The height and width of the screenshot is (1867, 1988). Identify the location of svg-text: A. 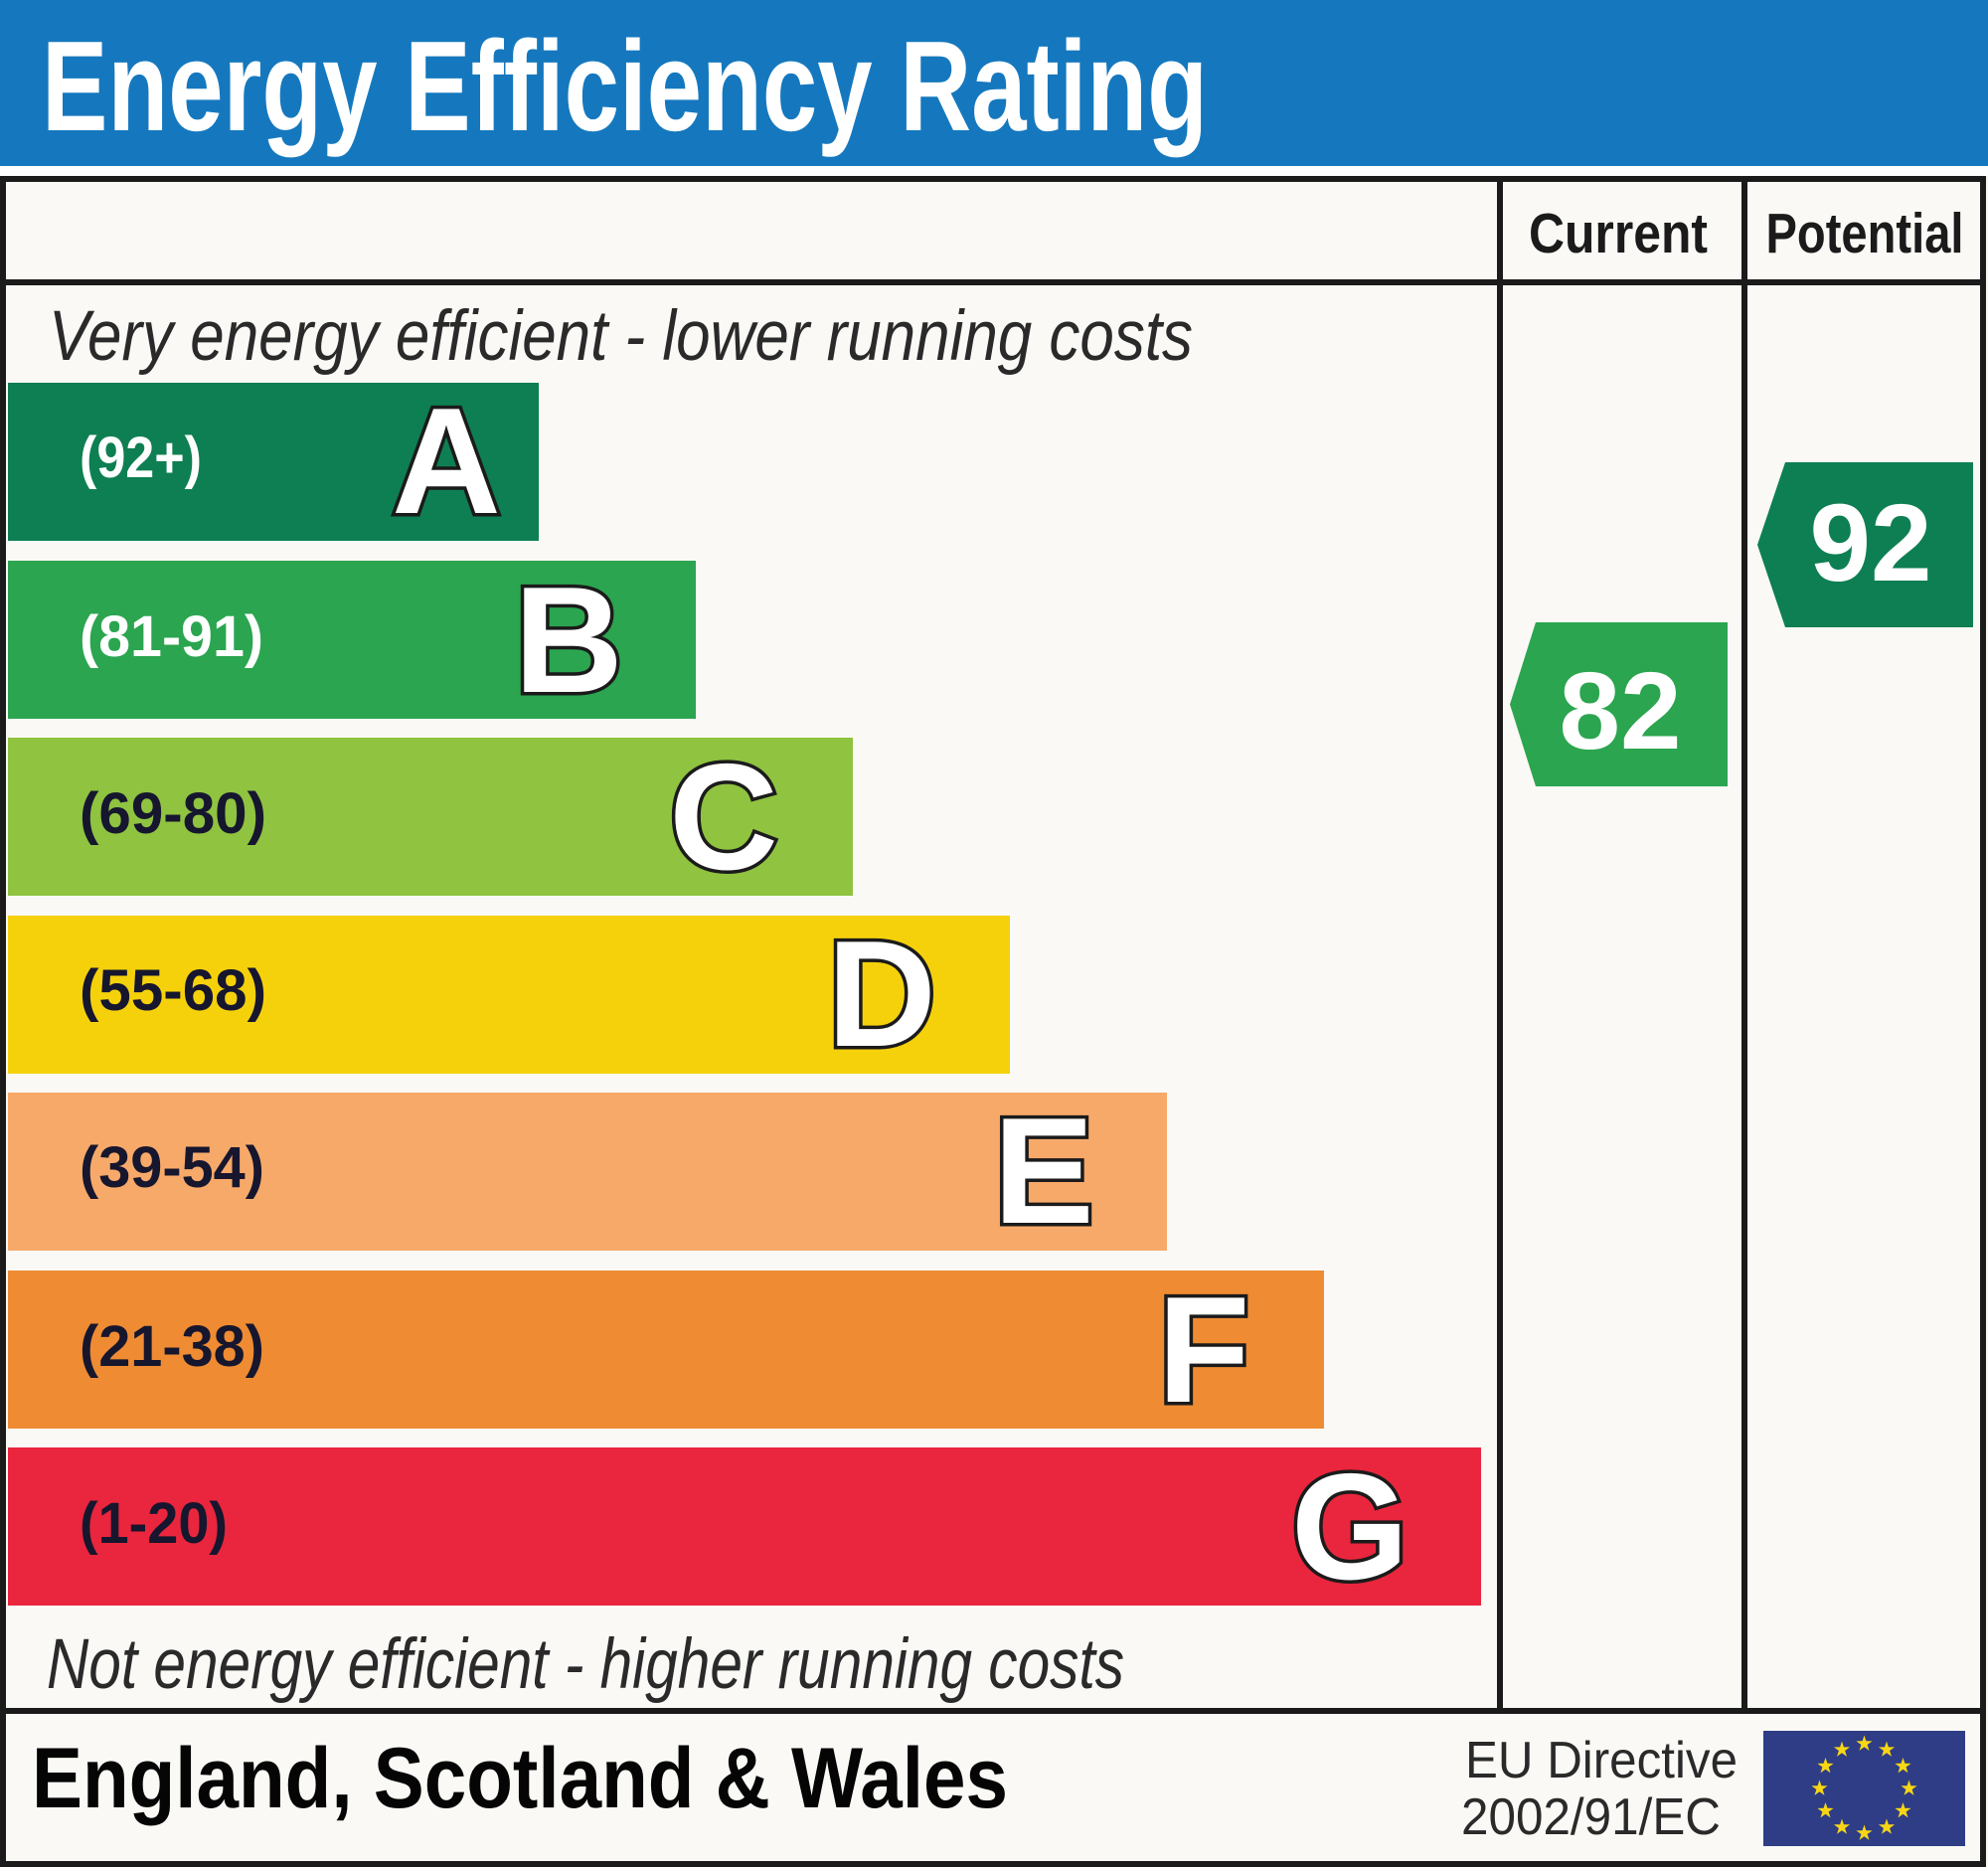
(446, 461).